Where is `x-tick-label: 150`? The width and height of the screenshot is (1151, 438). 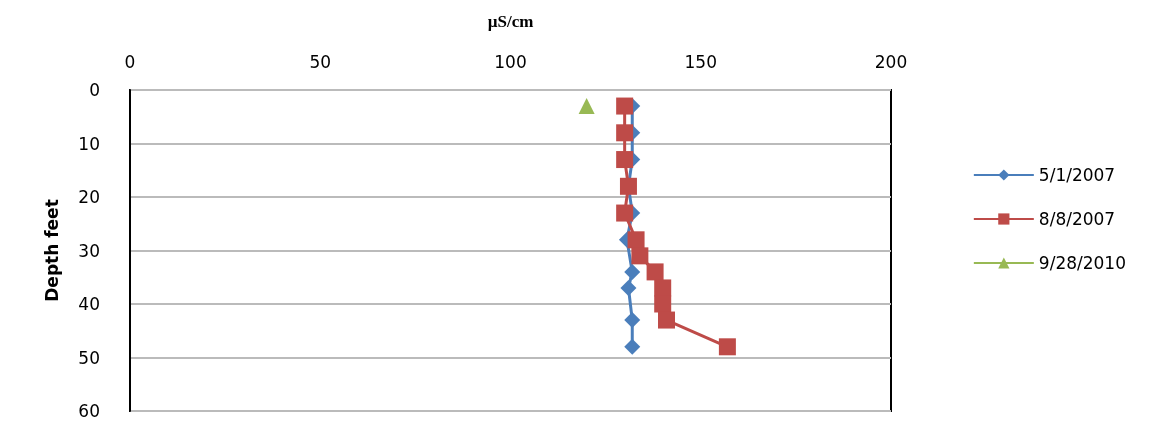 x-tick-label: 150 is located at coordinates (700, 61).